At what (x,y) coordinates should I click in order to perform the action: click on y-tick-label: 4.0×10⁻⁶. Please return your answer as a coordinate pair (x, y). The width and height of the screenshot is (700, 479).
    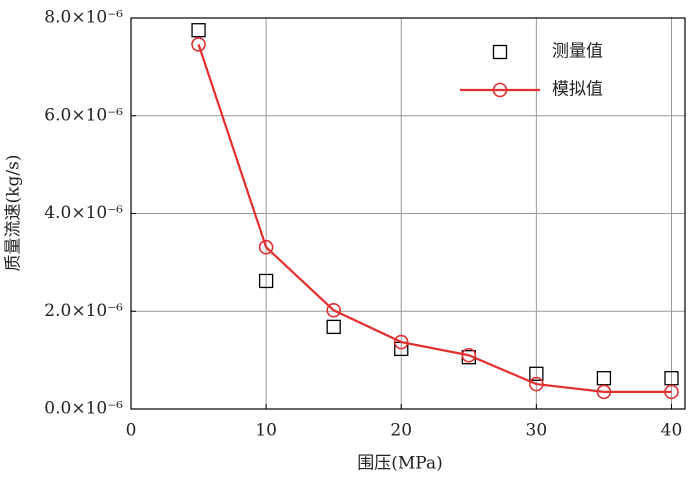
    Looking at the image, I should click on (83, 213).